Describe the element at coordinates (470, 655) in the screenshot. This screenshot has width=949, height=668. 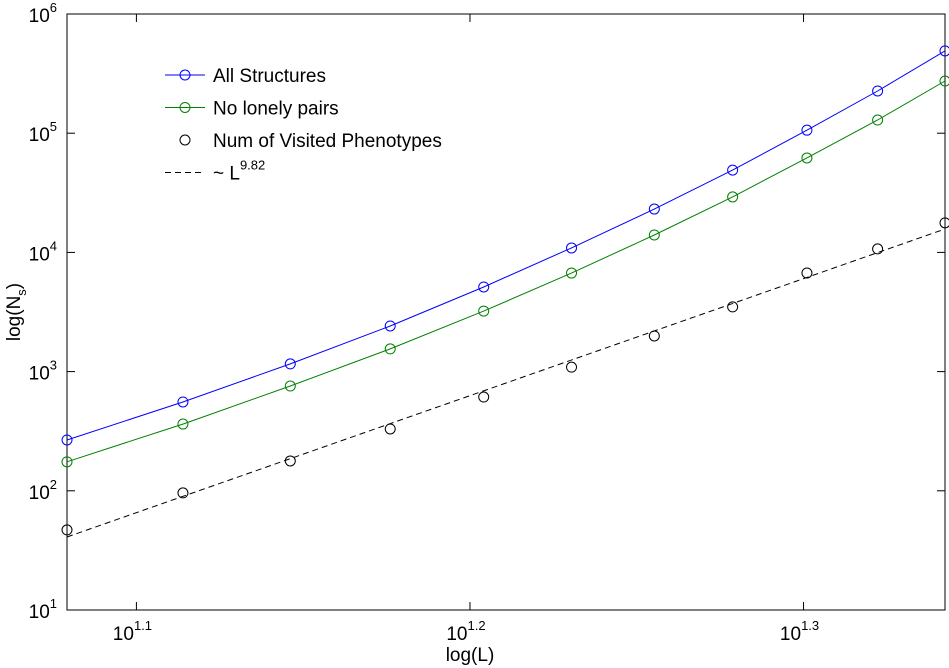
I see `x-axis-label: log(L)` at that location.